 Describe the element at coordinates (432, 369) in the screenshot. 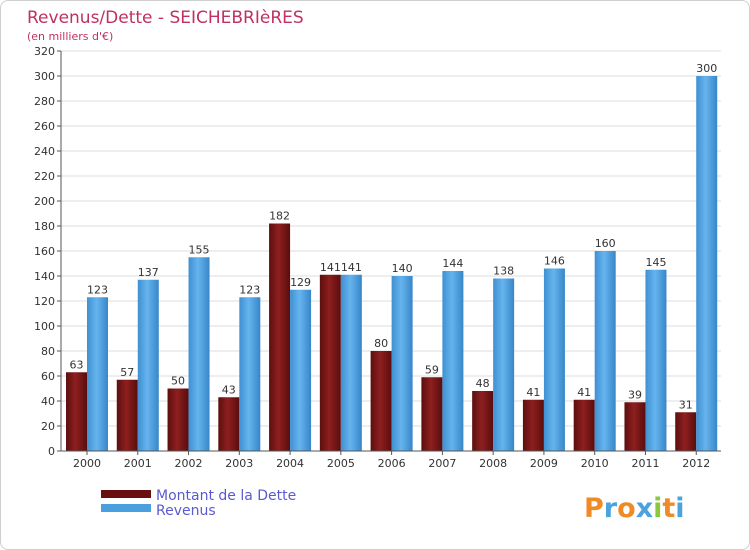

I see `value-label-dette: 59` at that location.